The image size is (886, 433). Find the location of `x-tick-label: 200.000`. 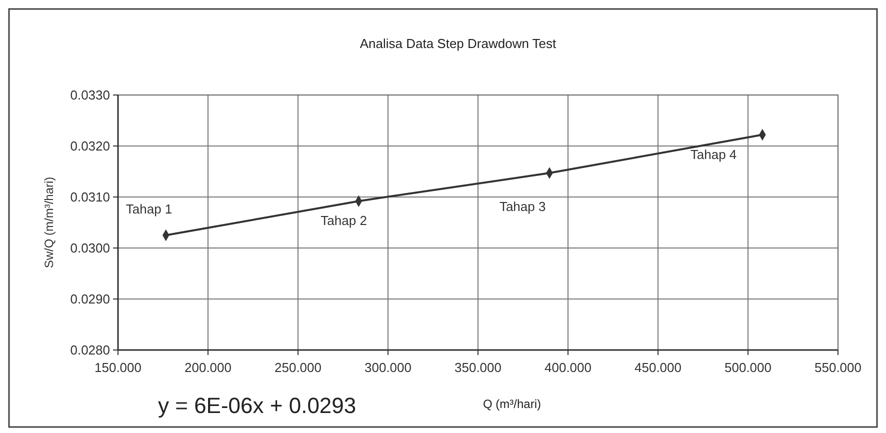

x-tick-label: 200.000 is located at coordinates (208, 367).